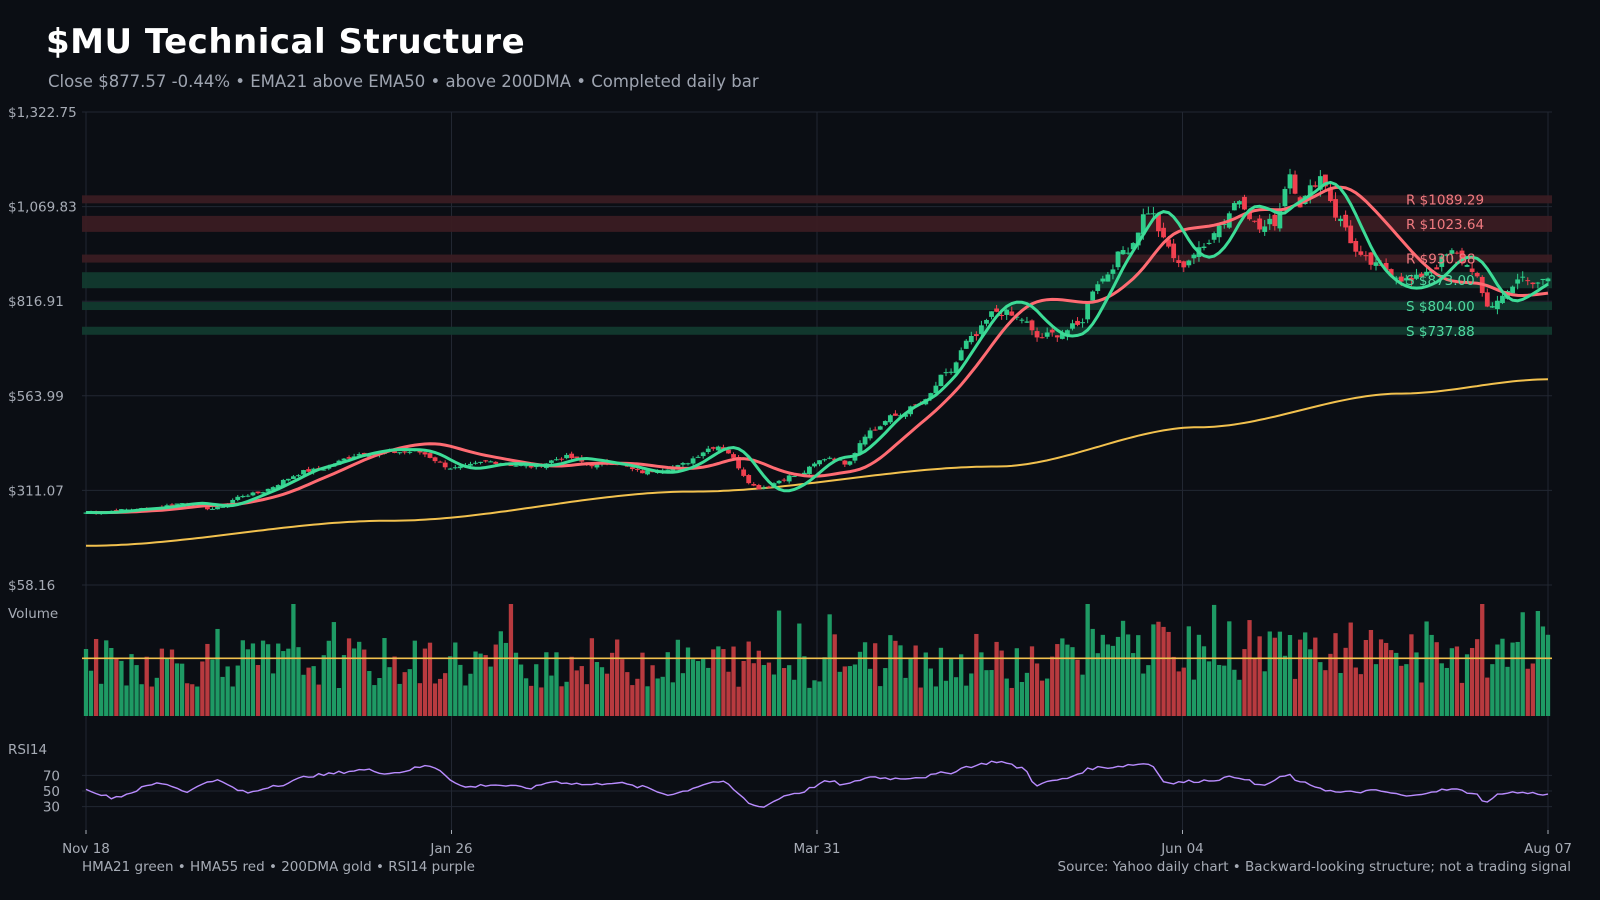  I want to click on rsi-path, so click(817, 784).